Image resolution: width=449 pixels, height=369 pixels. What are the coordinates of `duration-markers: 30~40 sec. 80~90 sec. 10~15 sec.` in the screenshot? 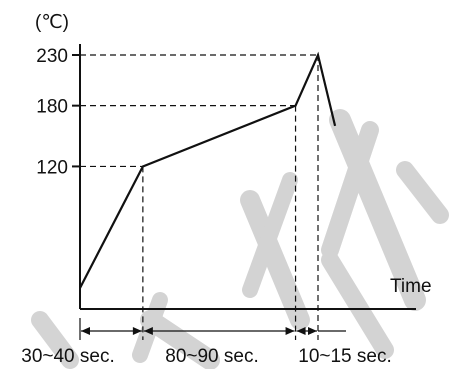 It's located at (206, 342).